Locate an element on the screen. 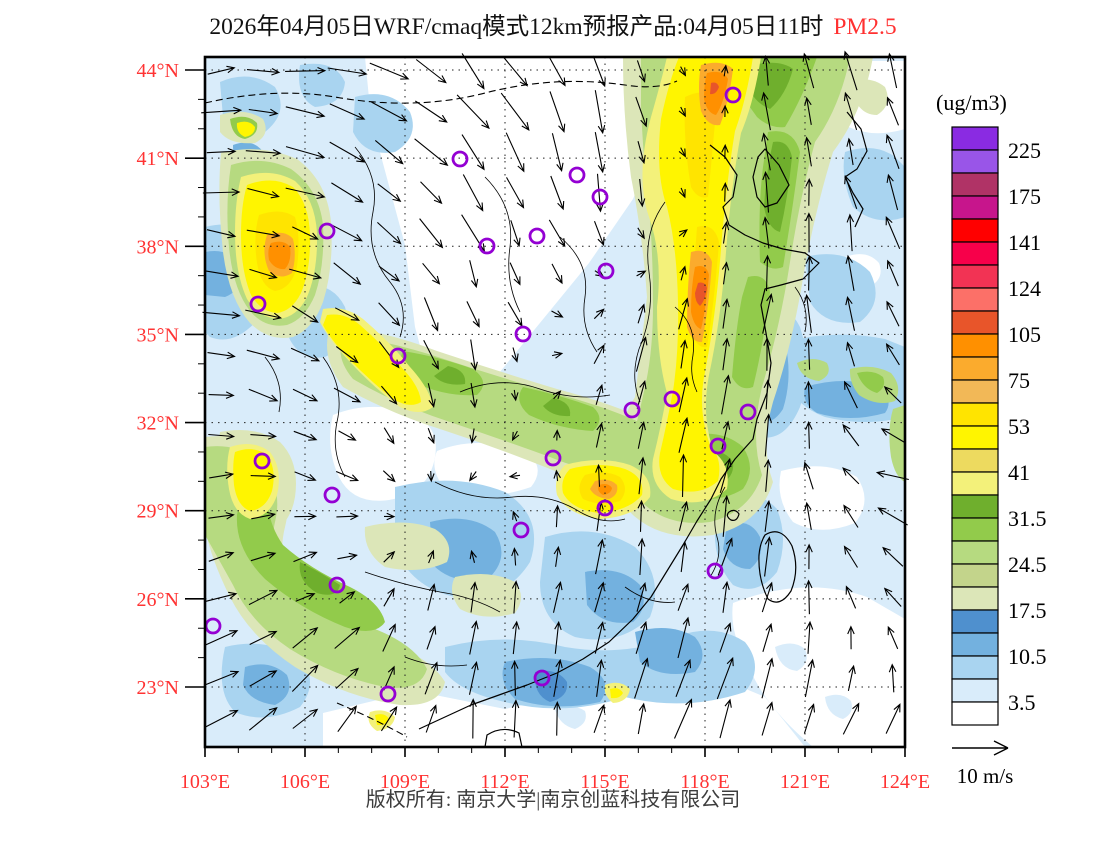  wind-scale-label: 10 m/s is located at coordinates (985, 776).